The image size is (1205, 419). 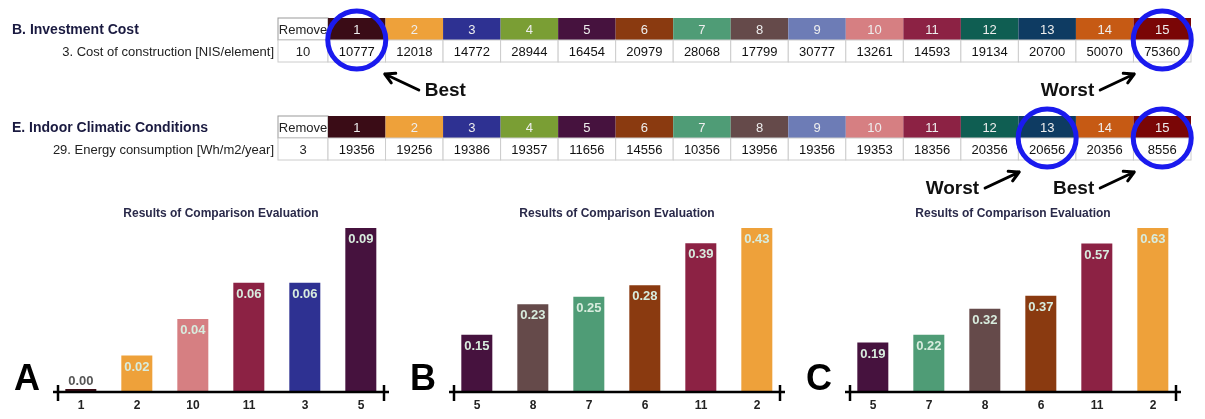 What do you see at coordinates (529, 149) in the screenshot?
I see `data-label: 19357` at bounding box center [529, 149].